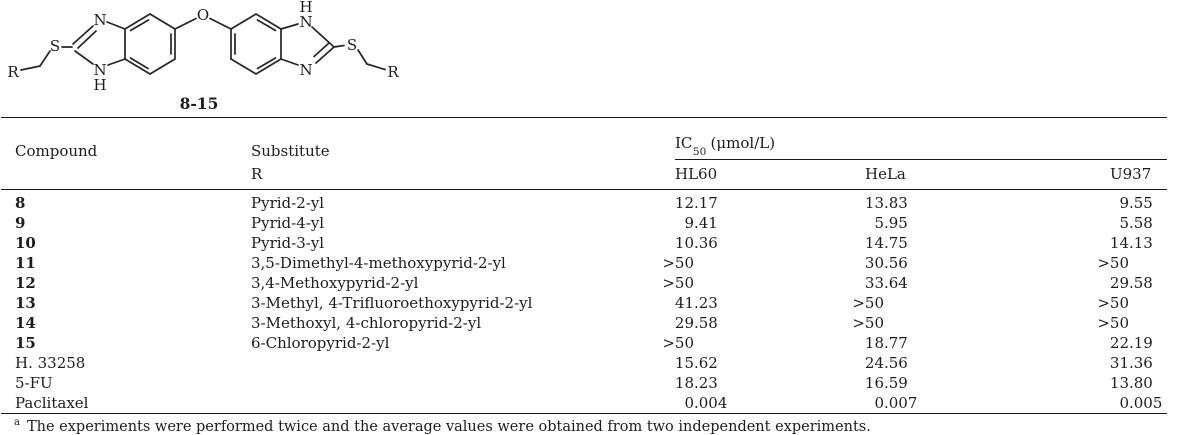 This screenshot has height=435, width=1183. What do you see at coordinates (25, 283) in the screenshot?
I see `compound-cell: 12` at bounding box center [25, 283].